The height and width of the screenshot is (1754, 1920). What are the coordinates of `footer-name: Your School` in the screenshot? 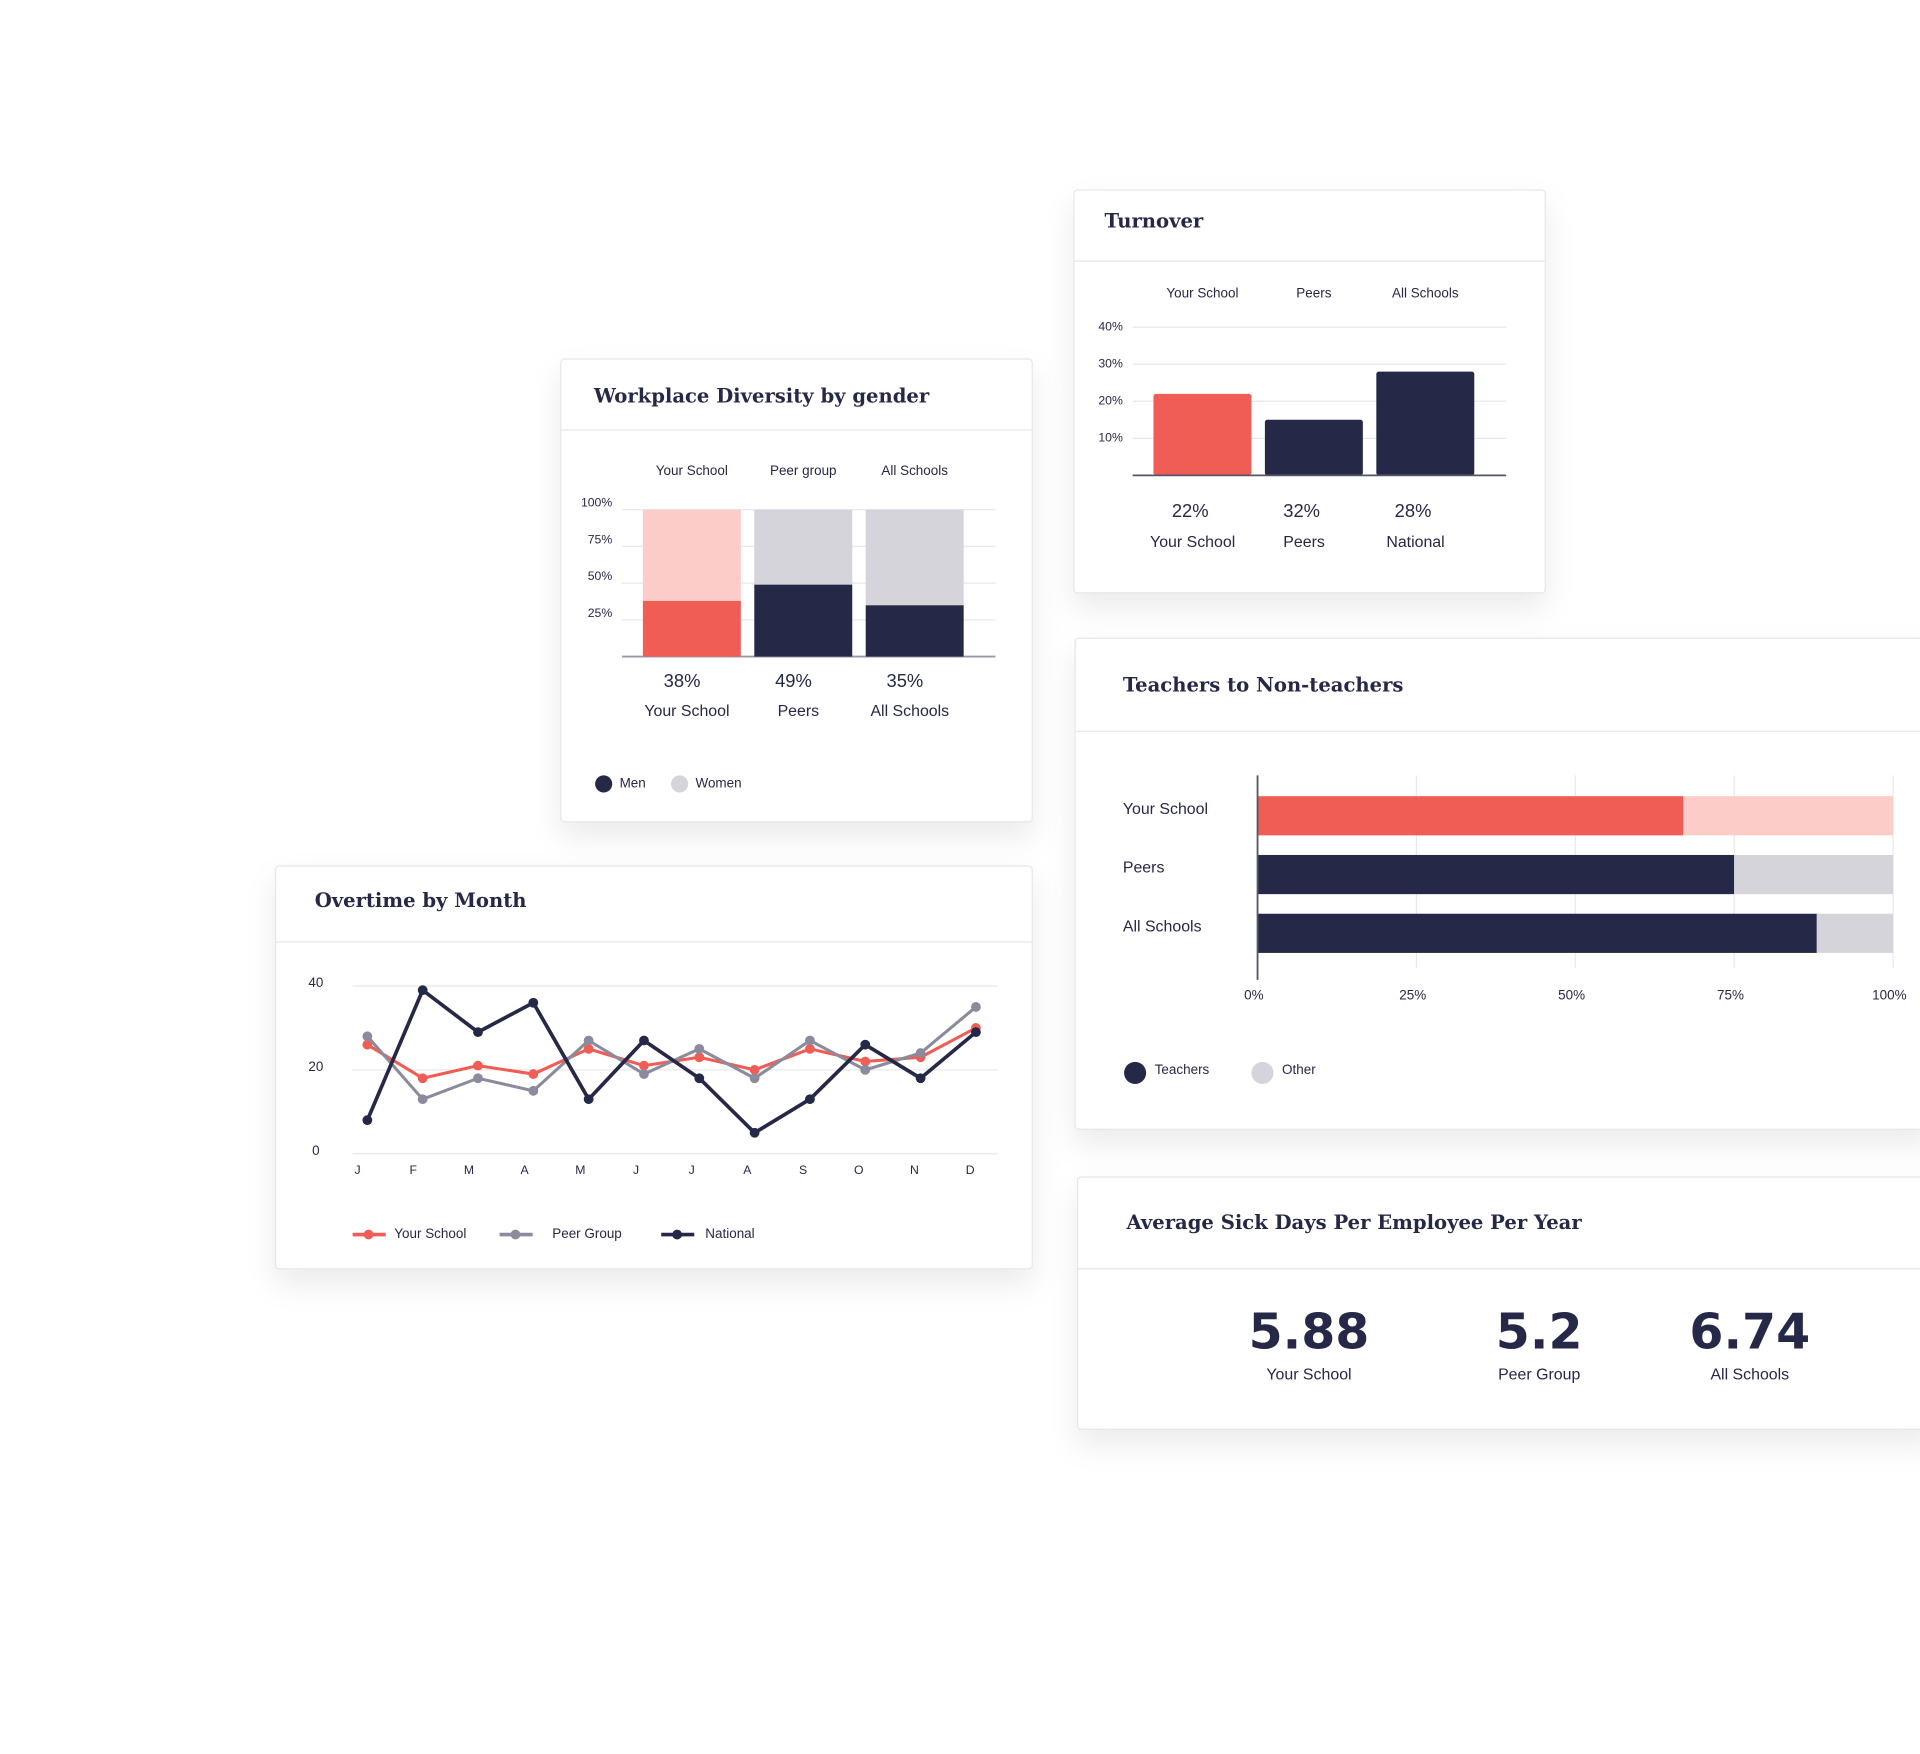 It's located at (1192, 542).